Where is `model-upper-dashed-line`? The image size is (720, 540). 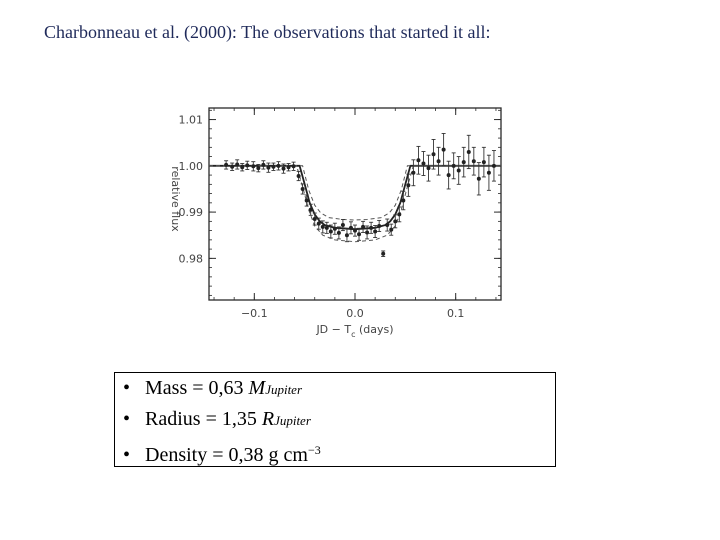
model-upper-dashed-line is located at coordinates (355, 193).